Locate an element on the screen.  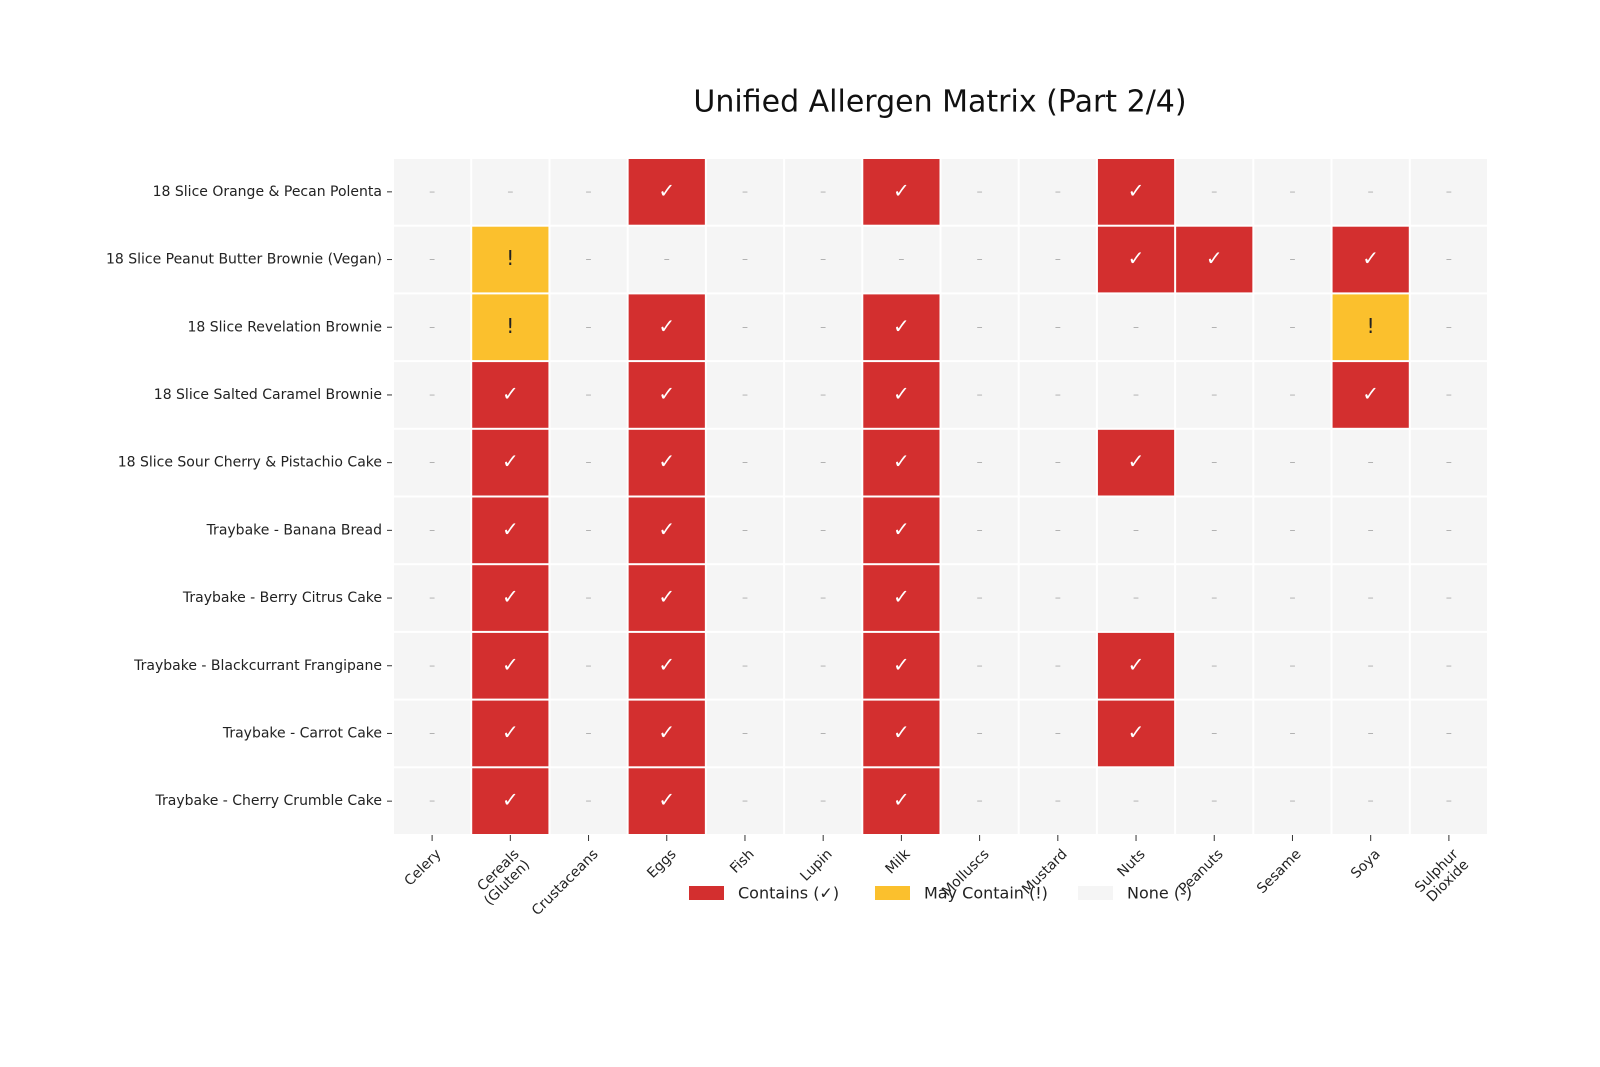
y-tick-label: Traybake - Blackcurrant Frangipane is located at coordinates (257, 666).